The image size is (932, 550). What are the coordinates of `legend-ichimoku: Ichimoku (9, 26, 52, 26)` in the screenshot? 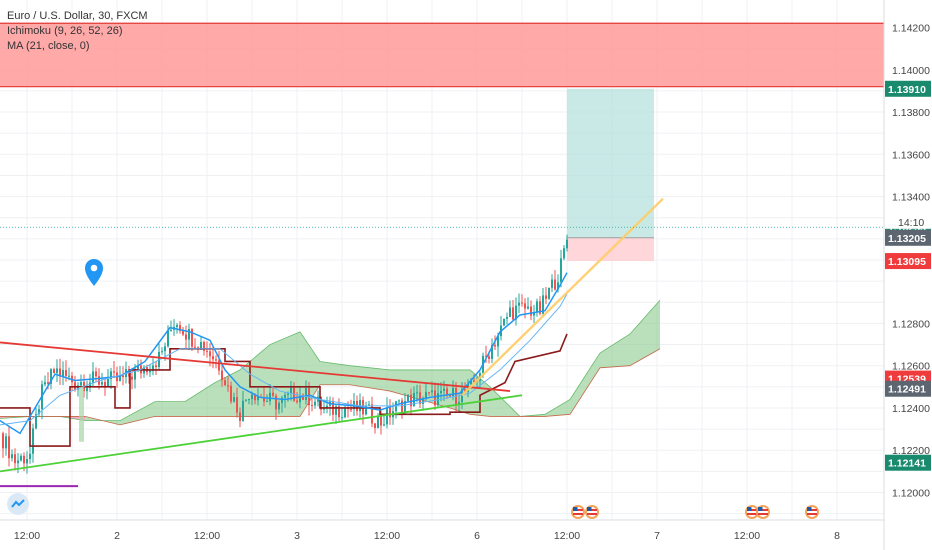 It's located at (65, 31).